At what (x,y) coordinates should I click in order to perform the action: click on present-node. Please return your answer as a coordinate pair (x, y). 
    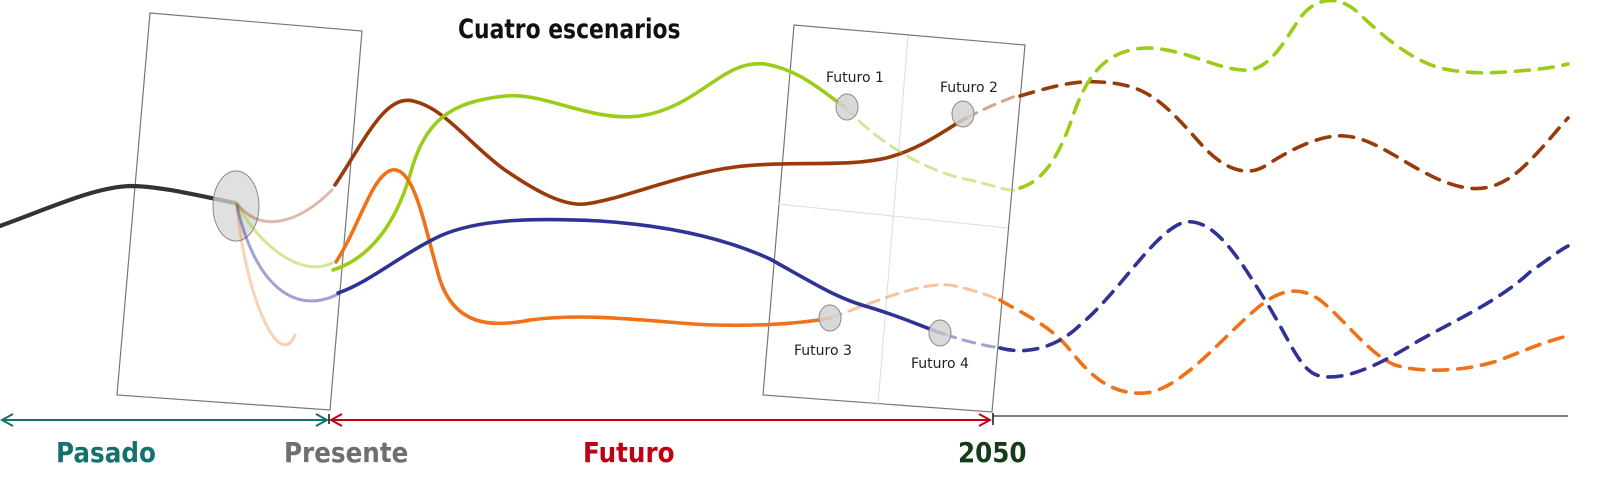
    Looking at the image, I should click on (236, 206).